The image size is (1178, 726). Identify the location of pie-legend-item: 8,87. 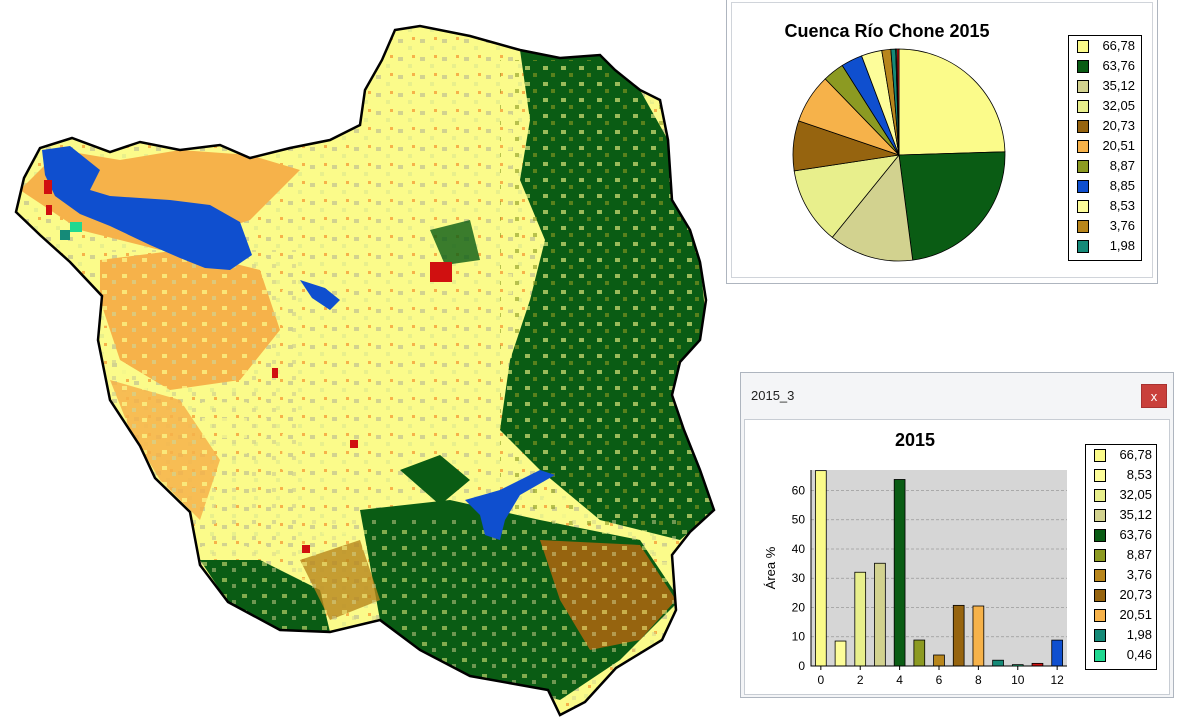
(1105, 166).